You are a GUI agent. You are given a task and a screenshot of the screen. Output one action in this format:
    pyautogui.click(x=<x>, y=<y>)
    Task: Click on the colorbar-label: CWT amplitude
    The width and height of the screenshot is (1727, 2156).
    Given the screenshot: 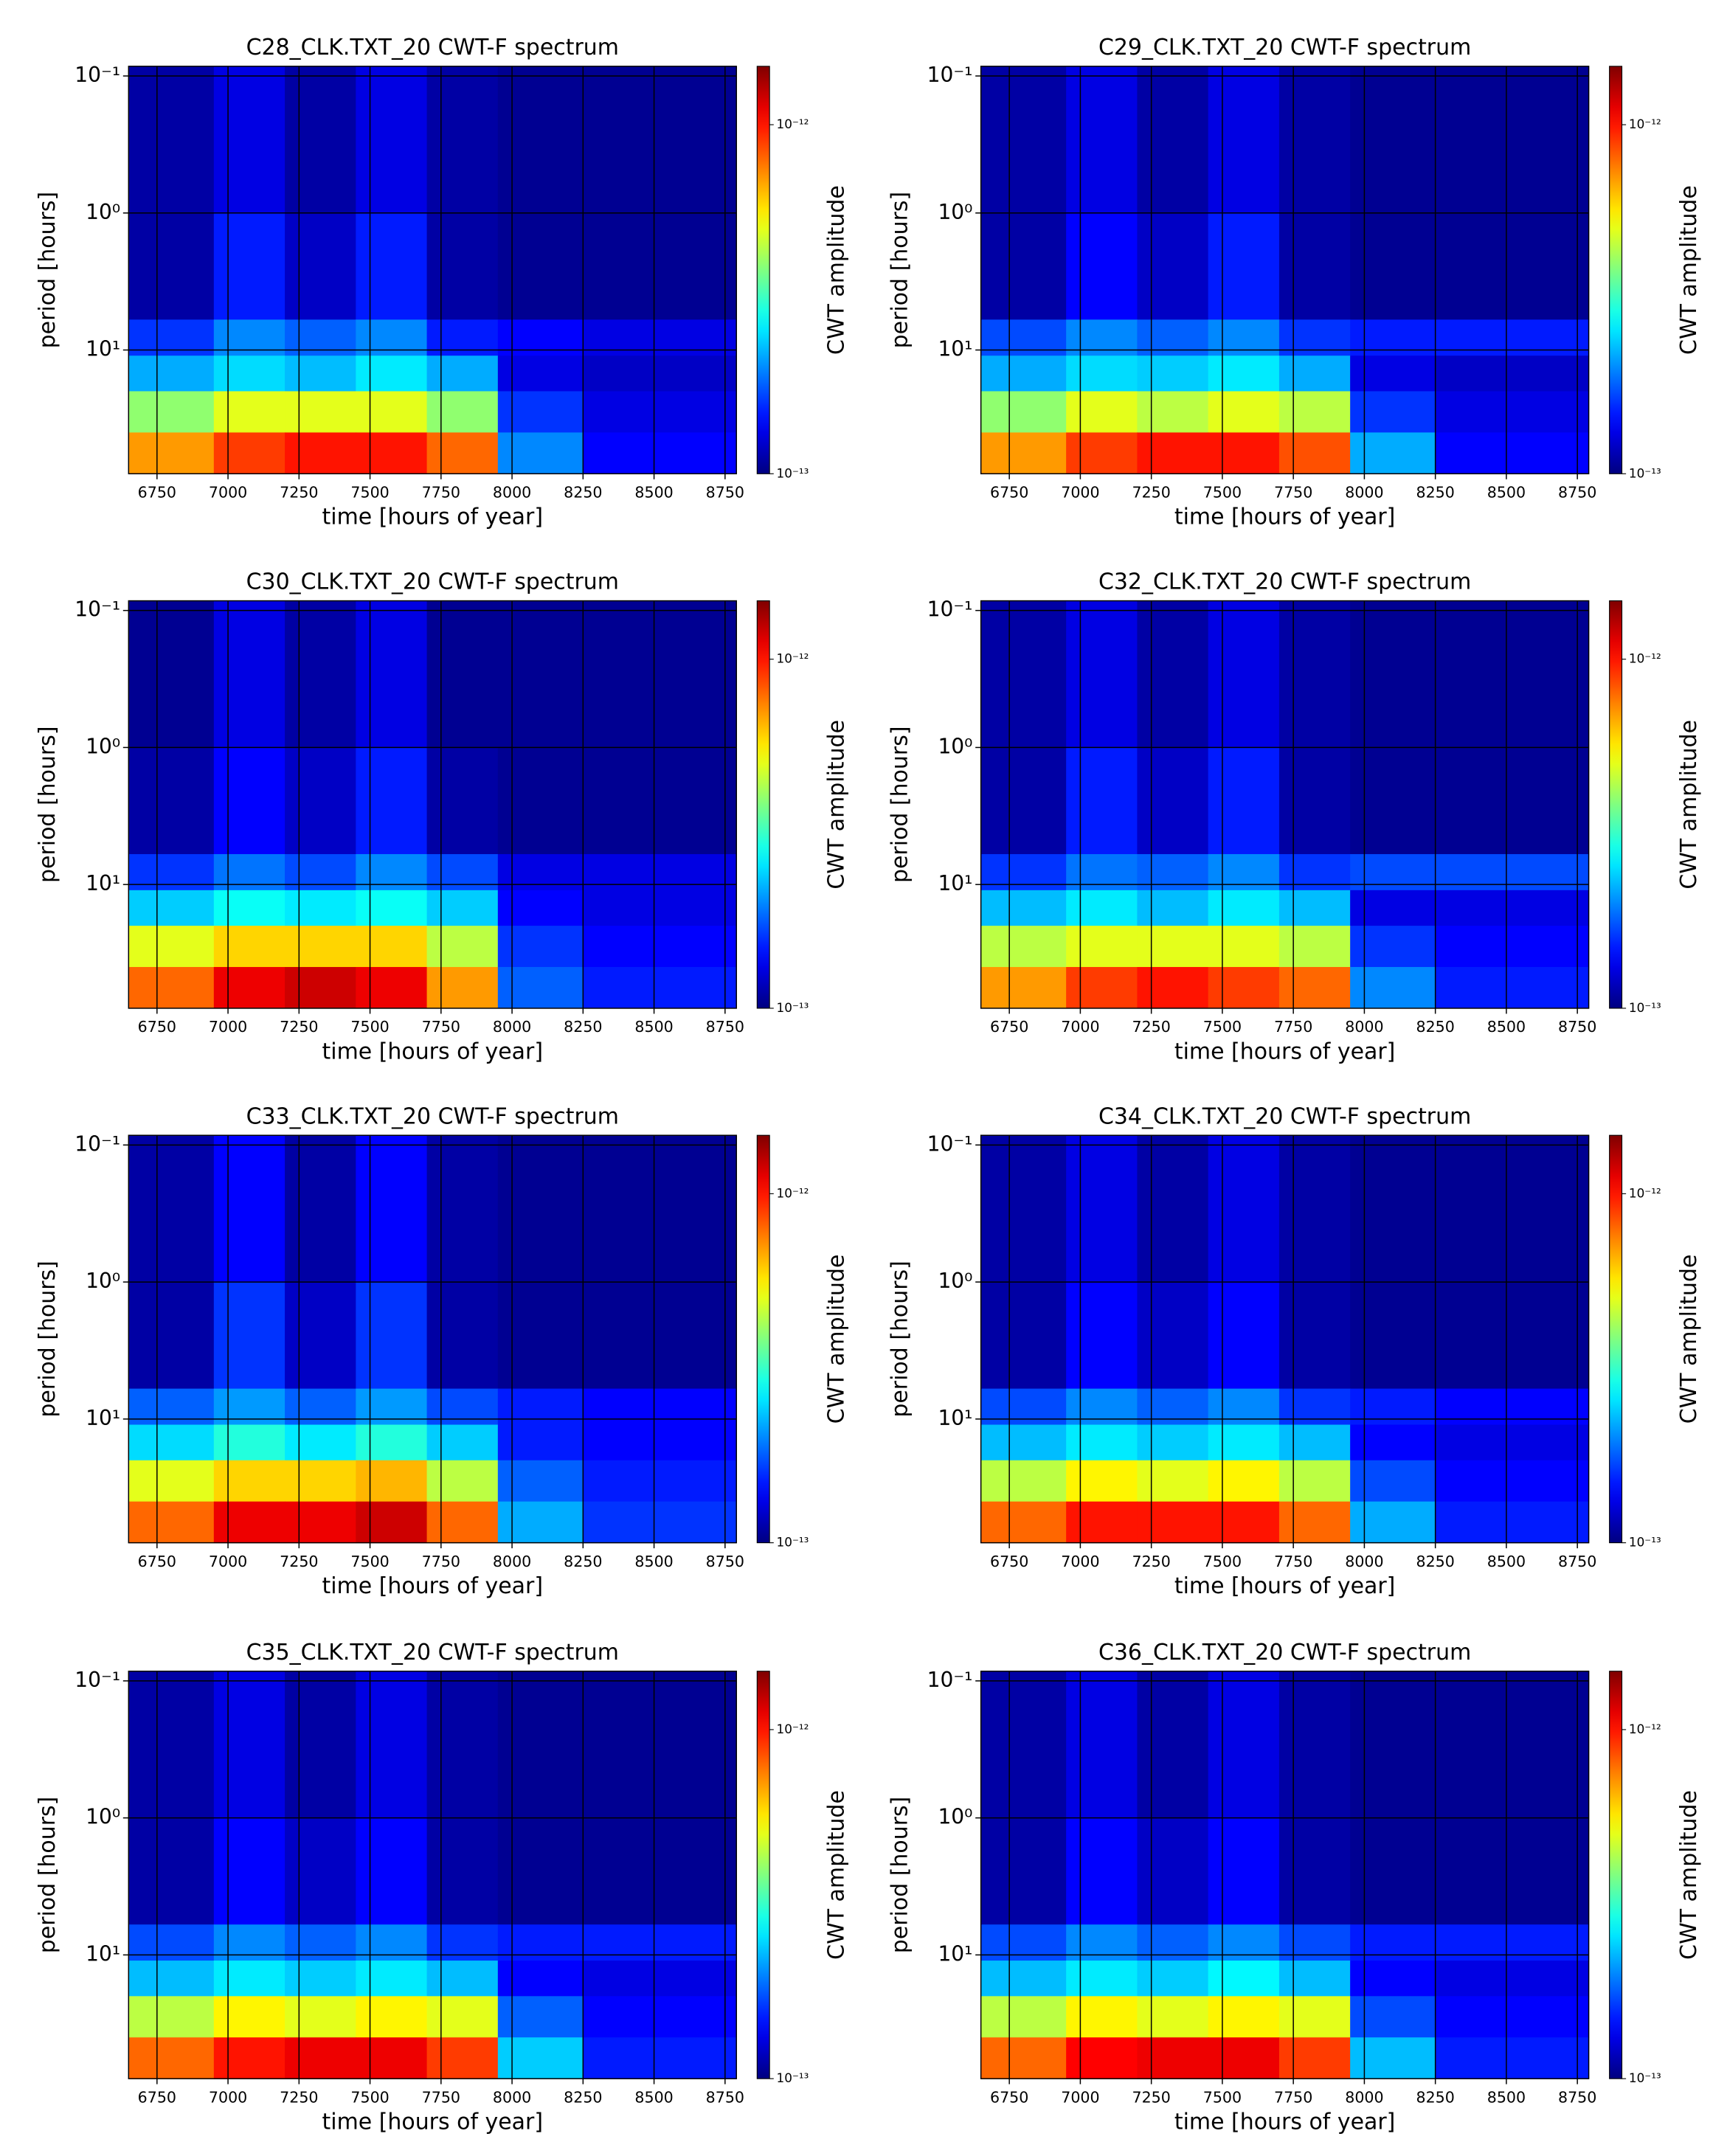 What is the action you would take?
    pyautogui.click(x=836, y=1875)
    